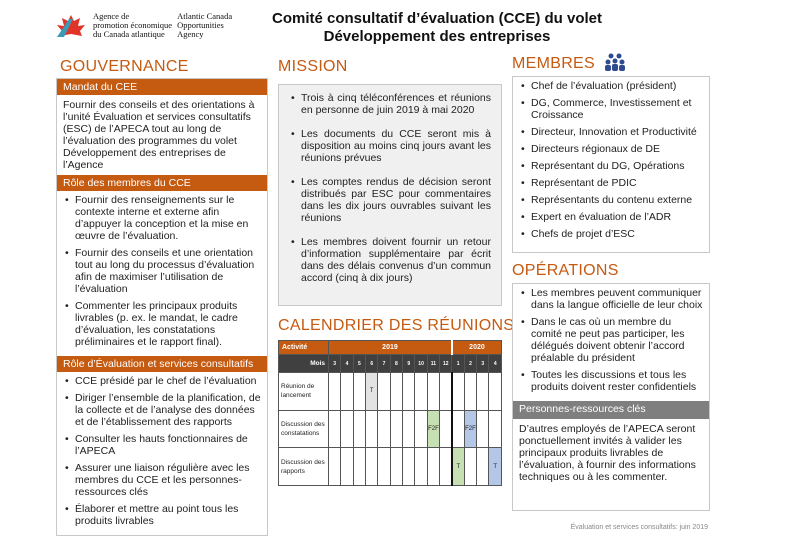 This screenshot has width=794, height=548. I want to click on col-activity: Activité, so click(303, 347).